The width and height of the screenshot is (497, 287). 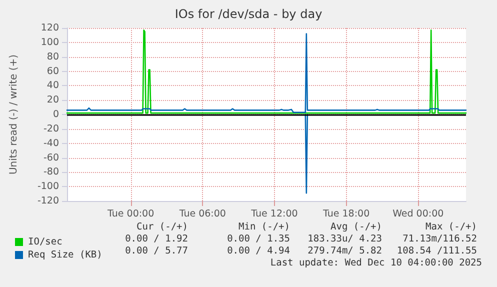 I want to click on y-tick-label: 0, so click(x=55, y=114).